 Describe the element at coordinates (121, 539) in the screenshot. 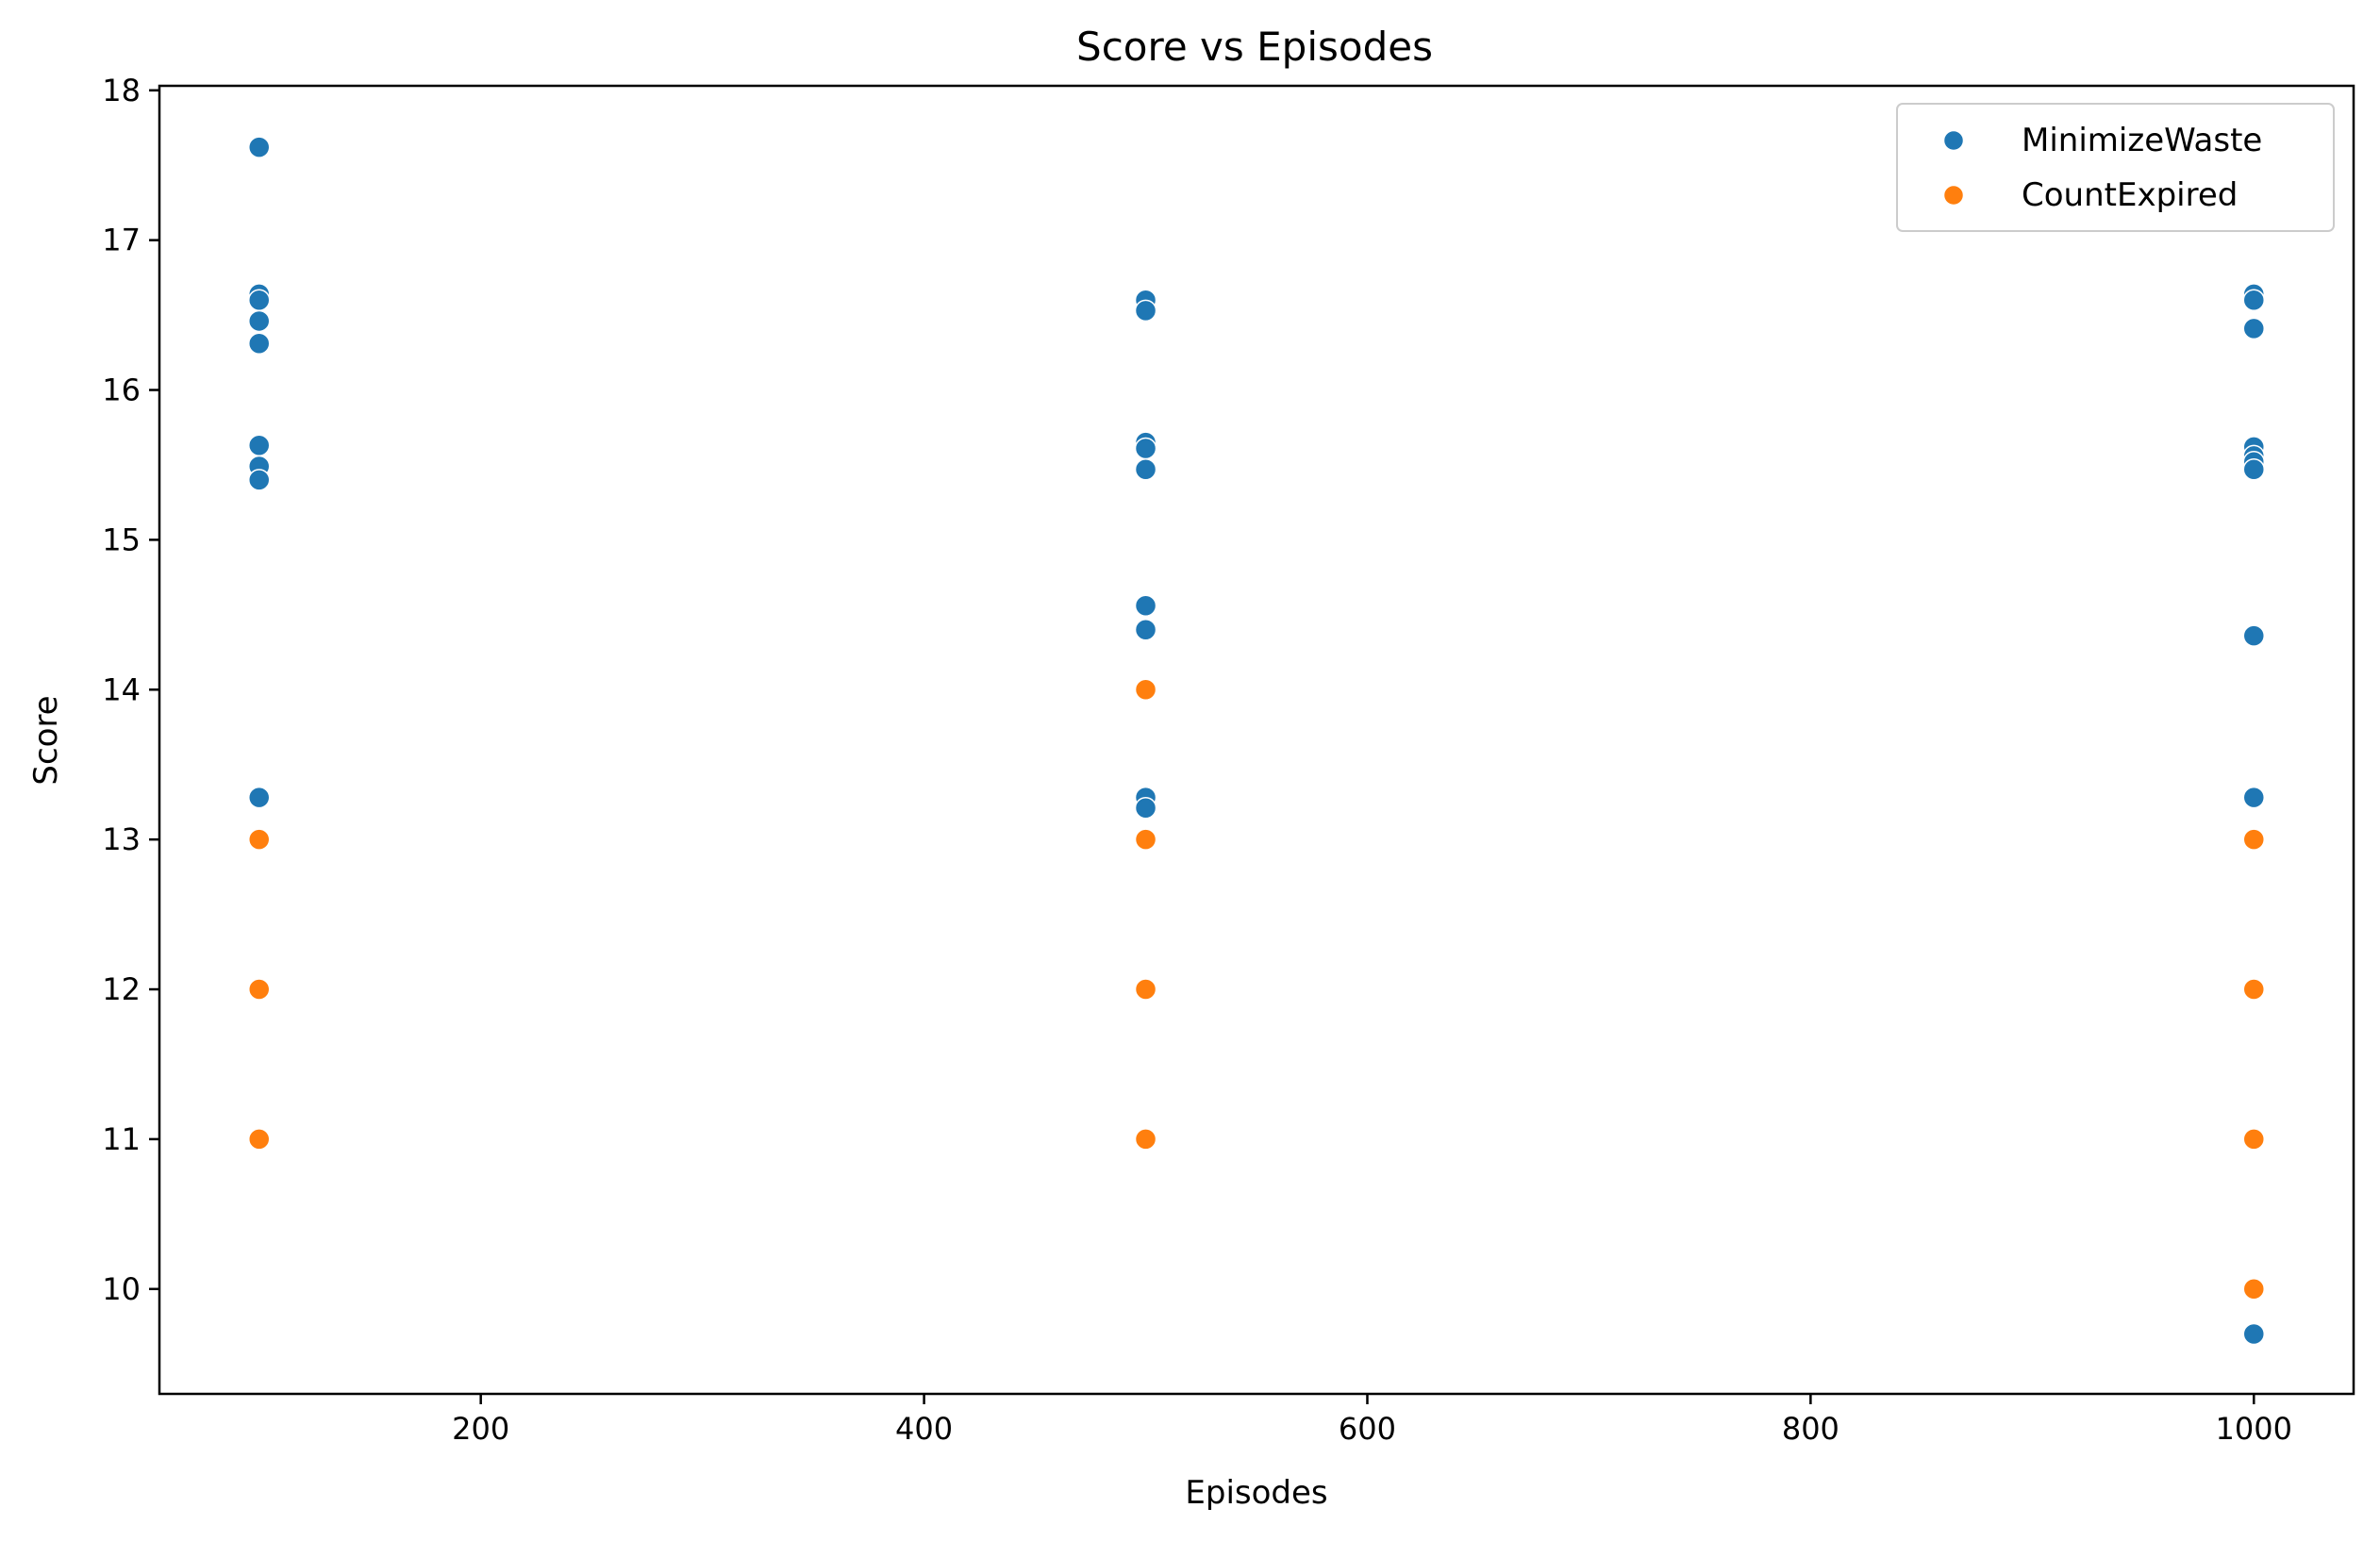

I see `y-tick-label: 15` at that location.